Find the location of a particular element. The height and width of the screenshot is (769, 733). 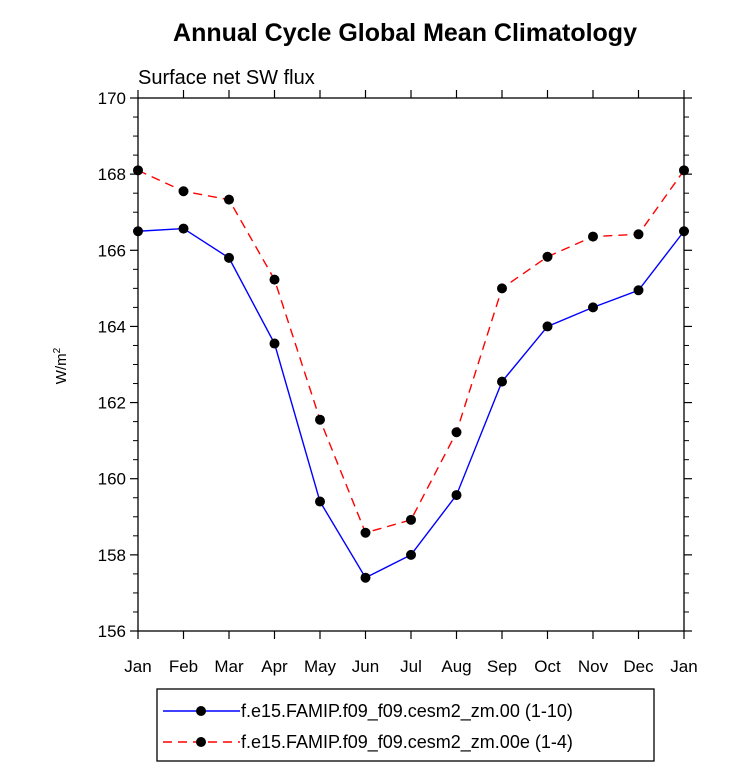

y-tick-label: 158 is located at coordinates (112, 555).